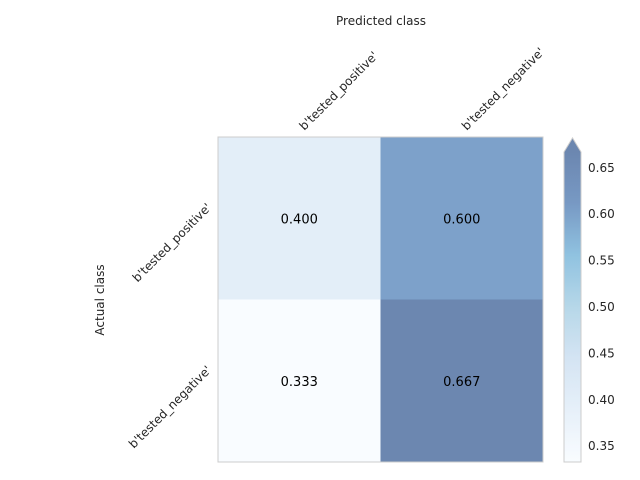  I want to click on colorbar: 0.35 0.40 0.45 0.50 0.55 0.60 0.65, so click(589, 300).